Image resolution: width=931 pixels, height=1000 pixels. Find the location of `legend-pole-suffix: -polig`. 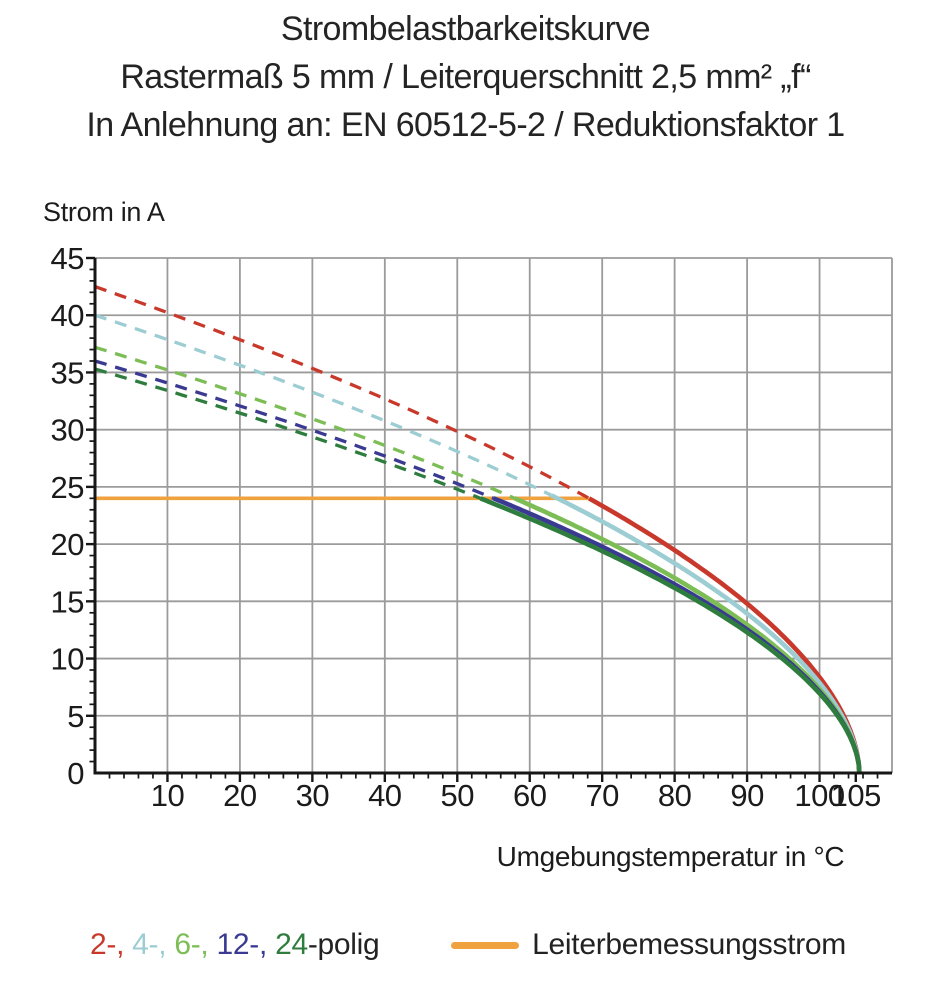

legend-pole-suffix: -polig is located at coordinates (343, 944).